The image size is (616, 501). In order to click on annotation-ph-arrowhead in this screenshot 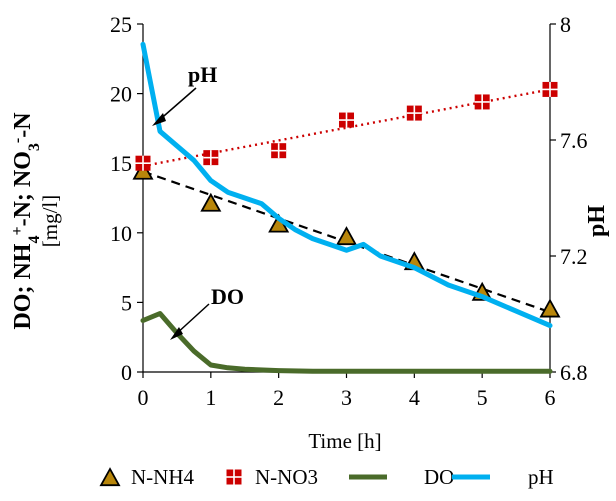, I will do `click(159, 119)`.